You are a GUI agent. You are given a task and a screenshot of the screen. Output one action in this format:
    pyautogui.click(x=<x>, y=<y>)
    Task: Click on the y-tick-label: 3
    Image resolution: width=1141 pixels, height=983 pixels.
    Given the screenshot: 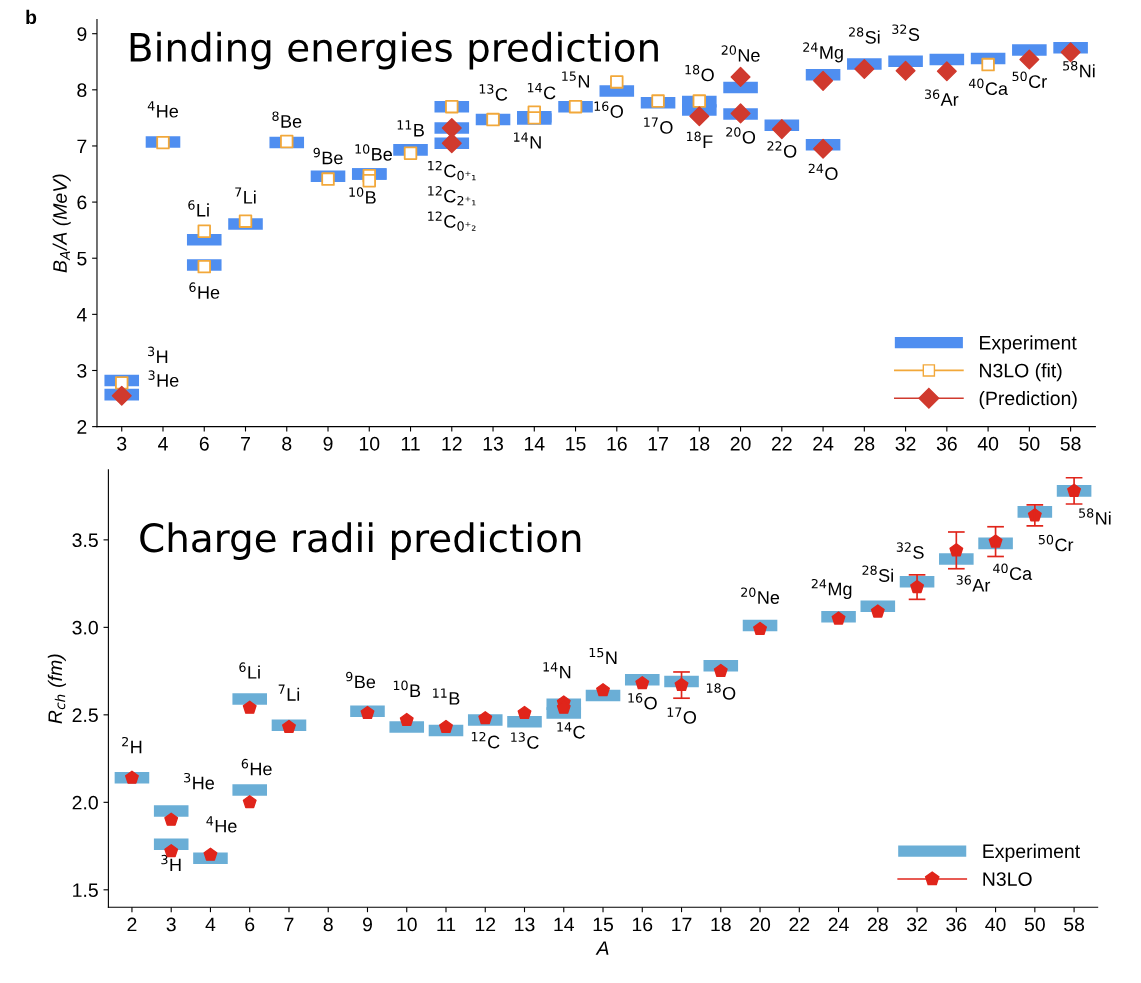 What is the action you would take?
    pyautogui.click(x=82, y=370)
    